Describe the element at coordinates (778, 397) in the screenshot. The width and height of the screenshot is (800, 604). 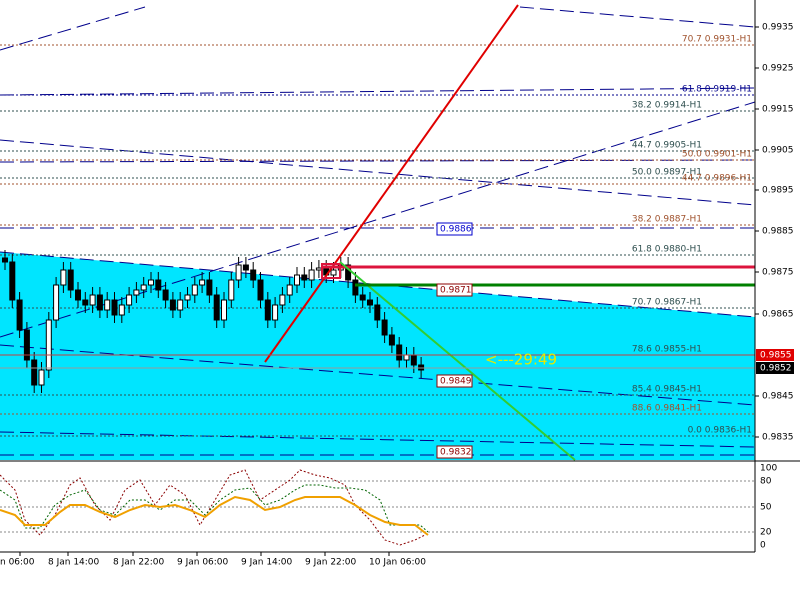
I see `price-label: 0.9845` at that location.